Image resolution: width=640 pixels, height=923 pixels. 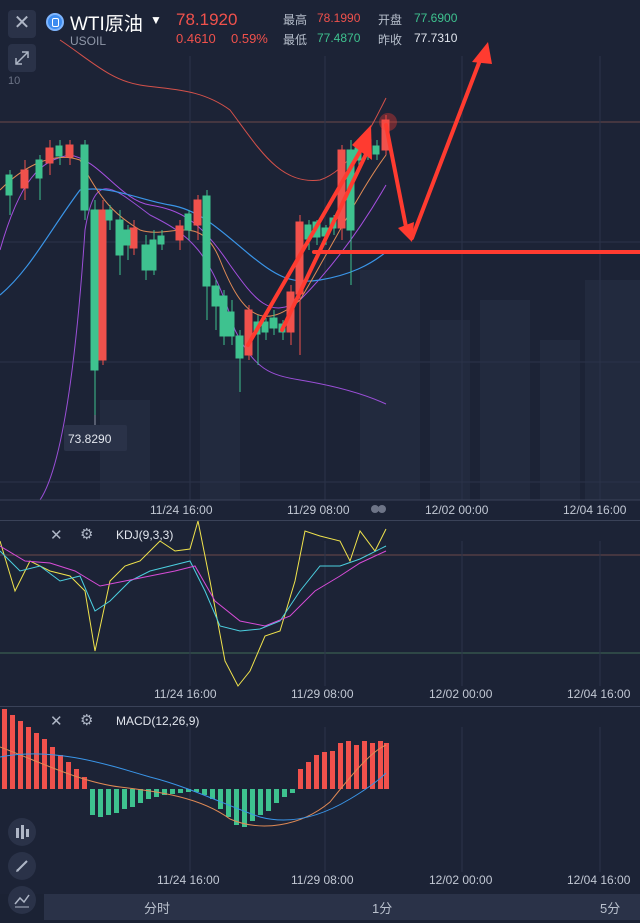 I want to click on kdj-axis-label-4: 12/04 16:00, so click(x=599, y=694).